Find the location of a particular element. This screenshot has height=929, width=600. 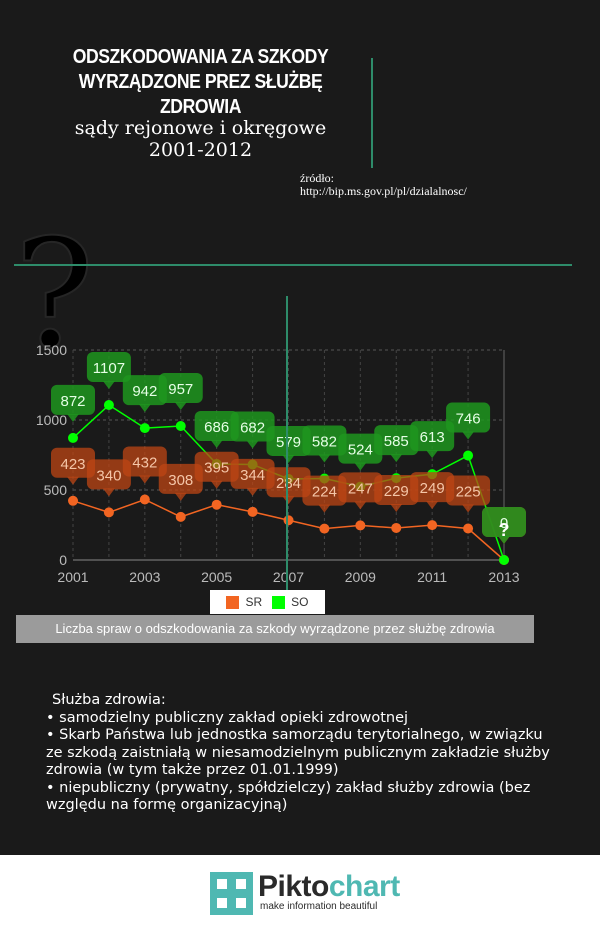

data-label-text: 432 is located at coordinates (144, 463).